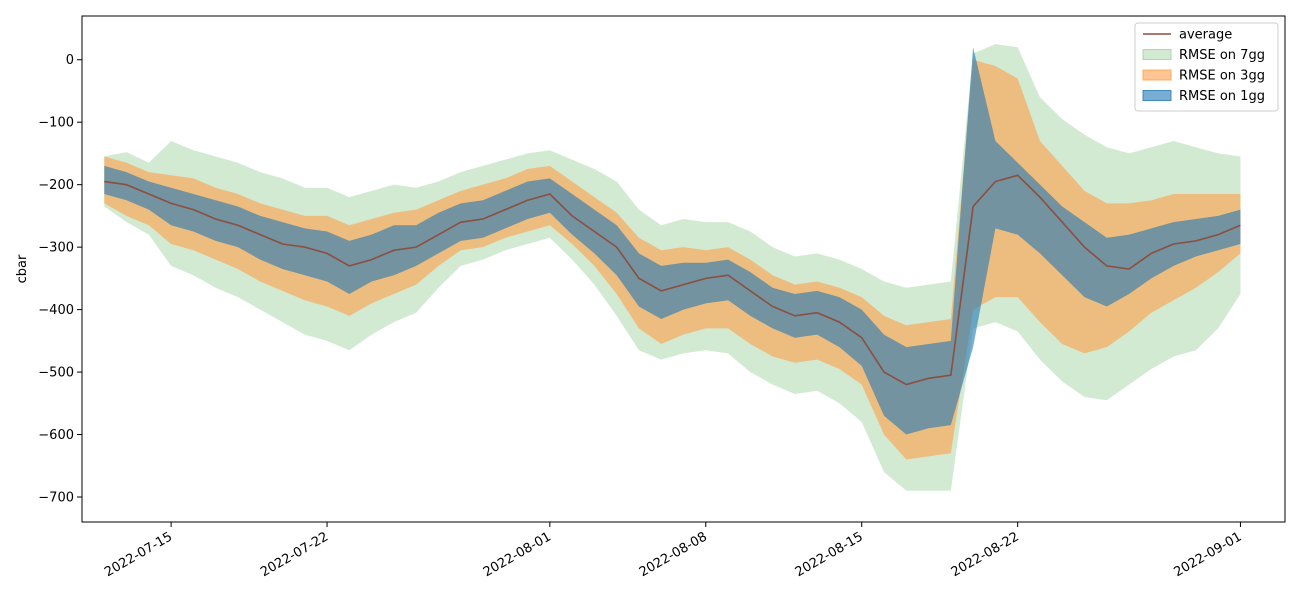 Image resolution: width=1300 pixels, height=600 pixels. Describe the element at coordinates (1157, 95) in the screenshot. I see `legend-swatch-rmse-1gg` at that location.